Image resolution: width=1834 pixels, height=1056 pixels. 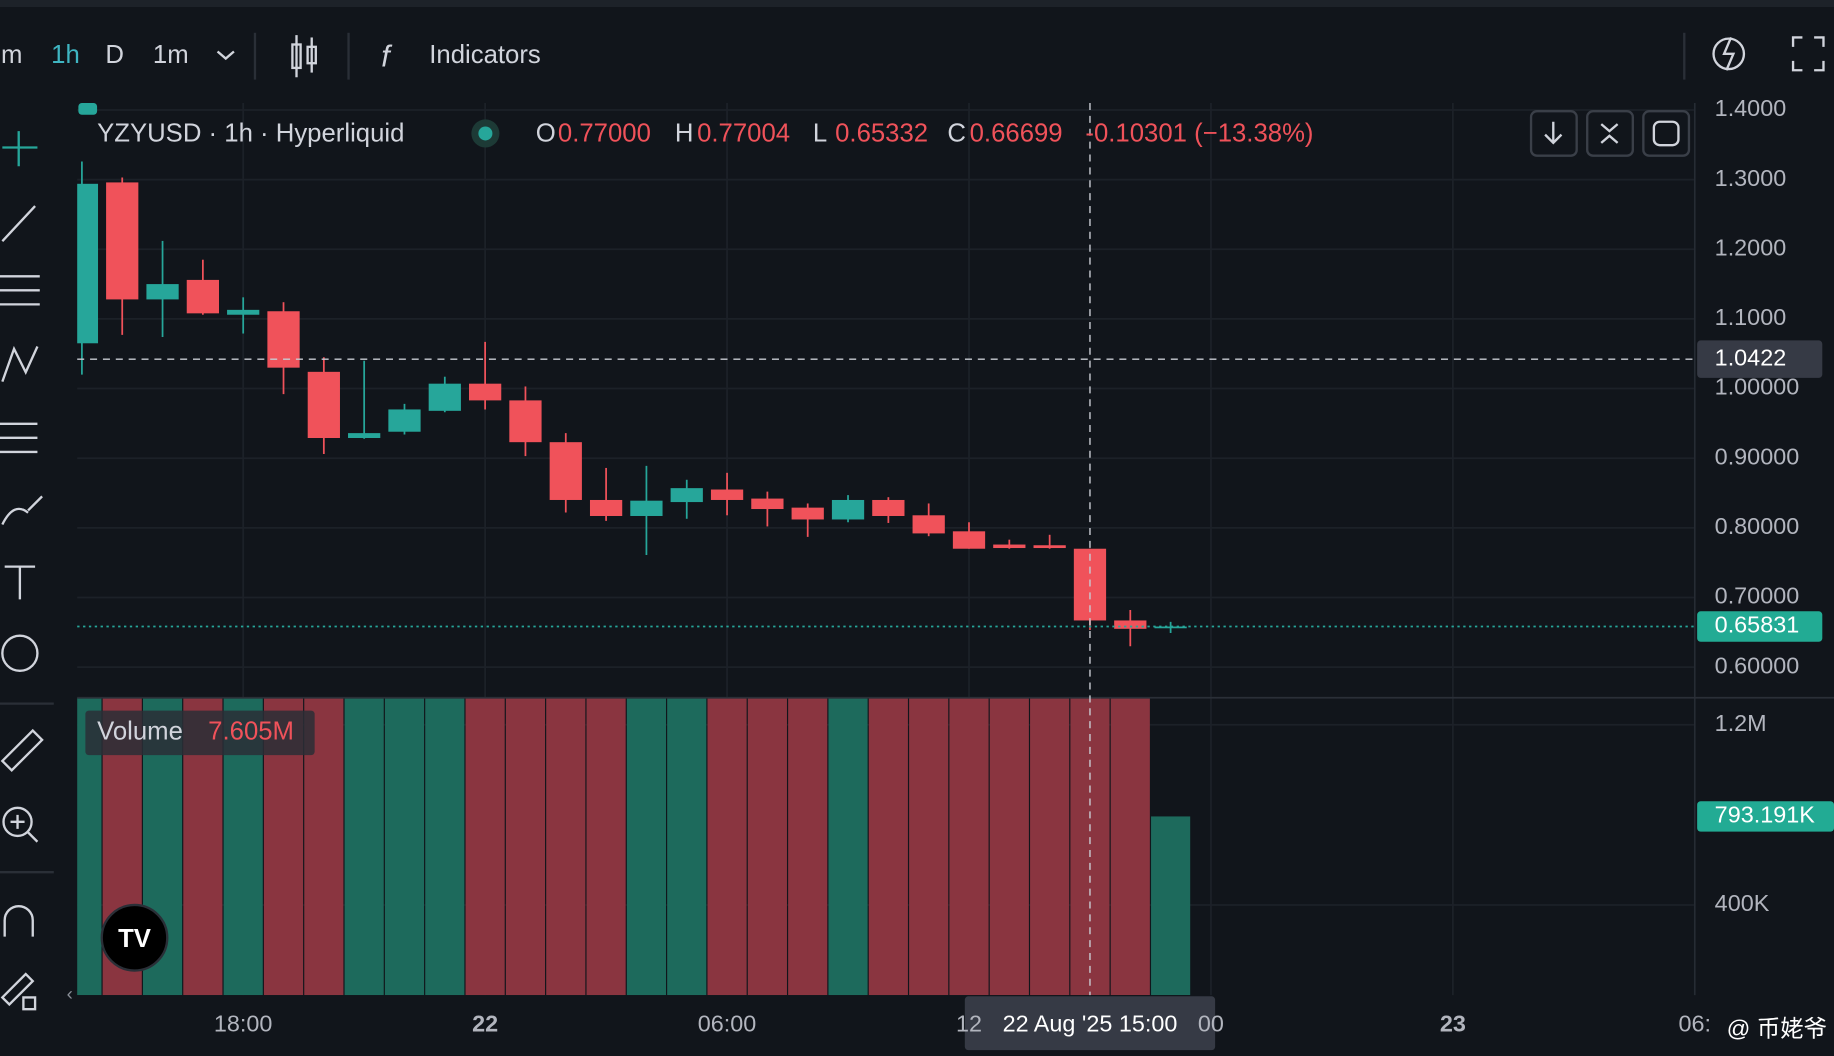 I want to click on dropdown-icon, so click(x=225, y=55).